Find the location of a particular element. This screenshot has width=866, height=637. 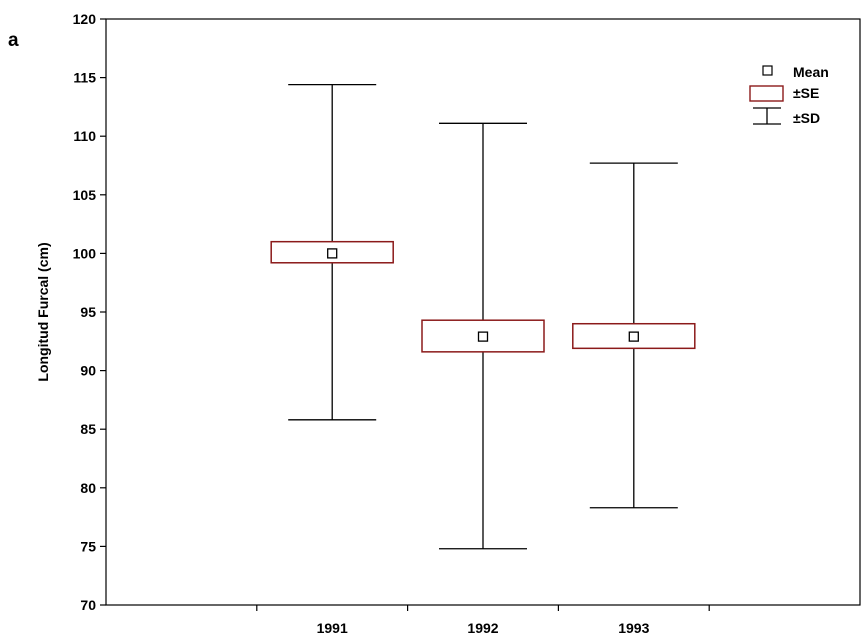

panel-letter: a is located at coordinates (13, 40).